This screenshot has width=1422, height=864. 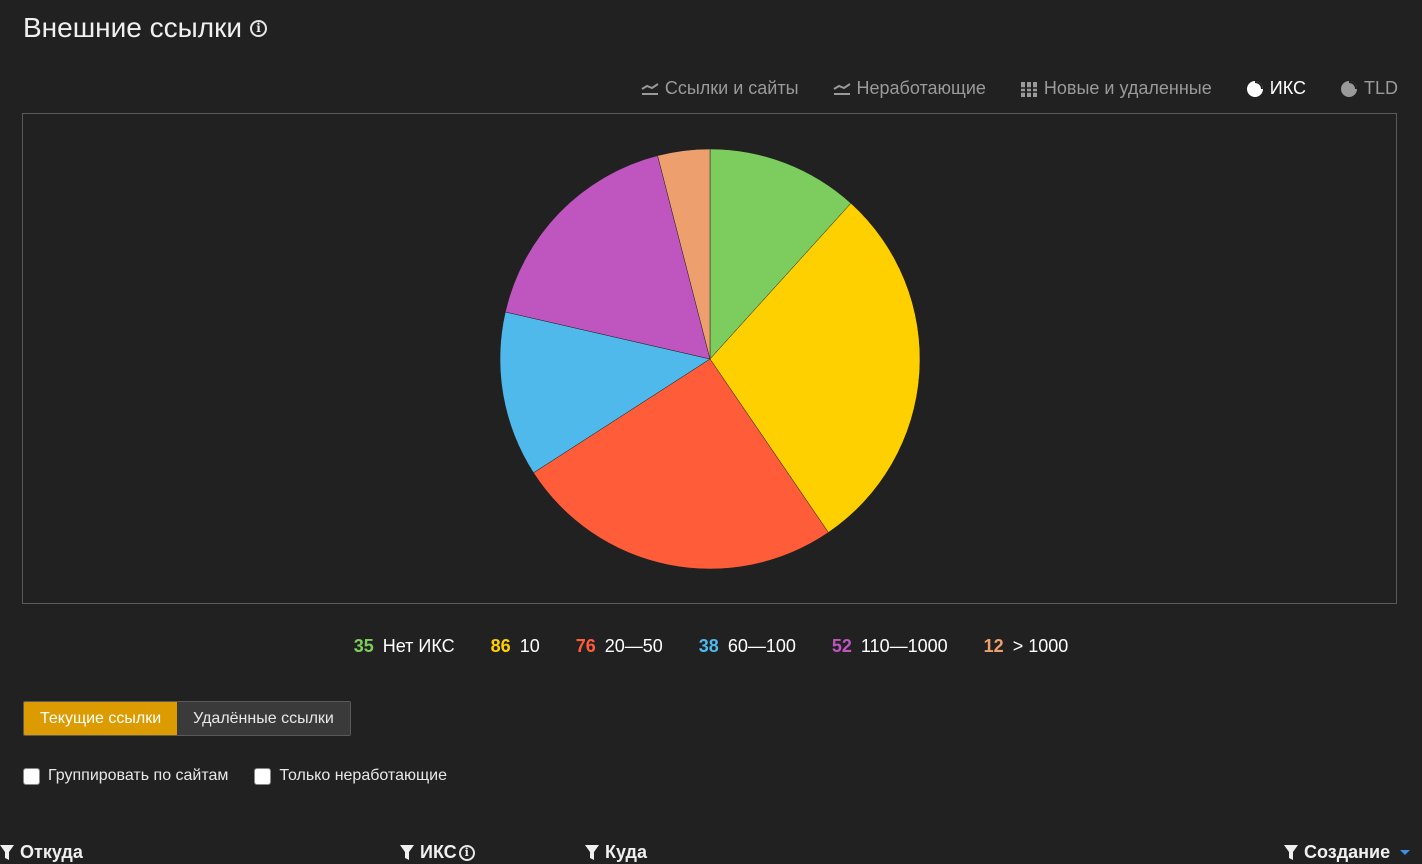 I want to click on checkbox-label: Только неработающие, so click(x=363, y=775).